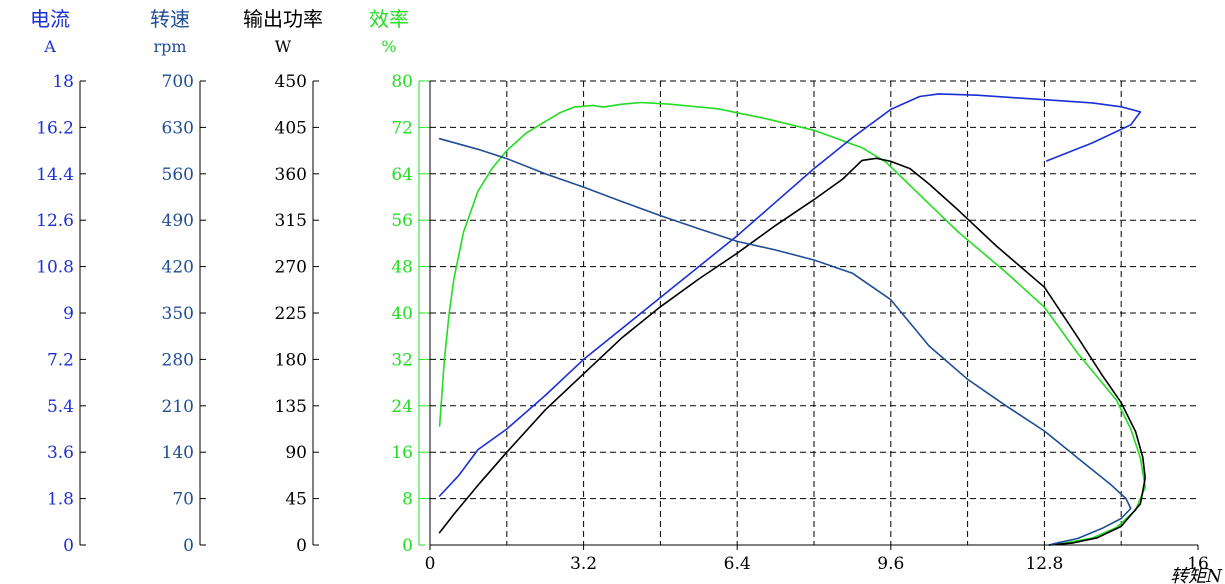  Describe the element at coordinates (49, 46) in the screenshot. I see `axis-unit-current: A` at that location.